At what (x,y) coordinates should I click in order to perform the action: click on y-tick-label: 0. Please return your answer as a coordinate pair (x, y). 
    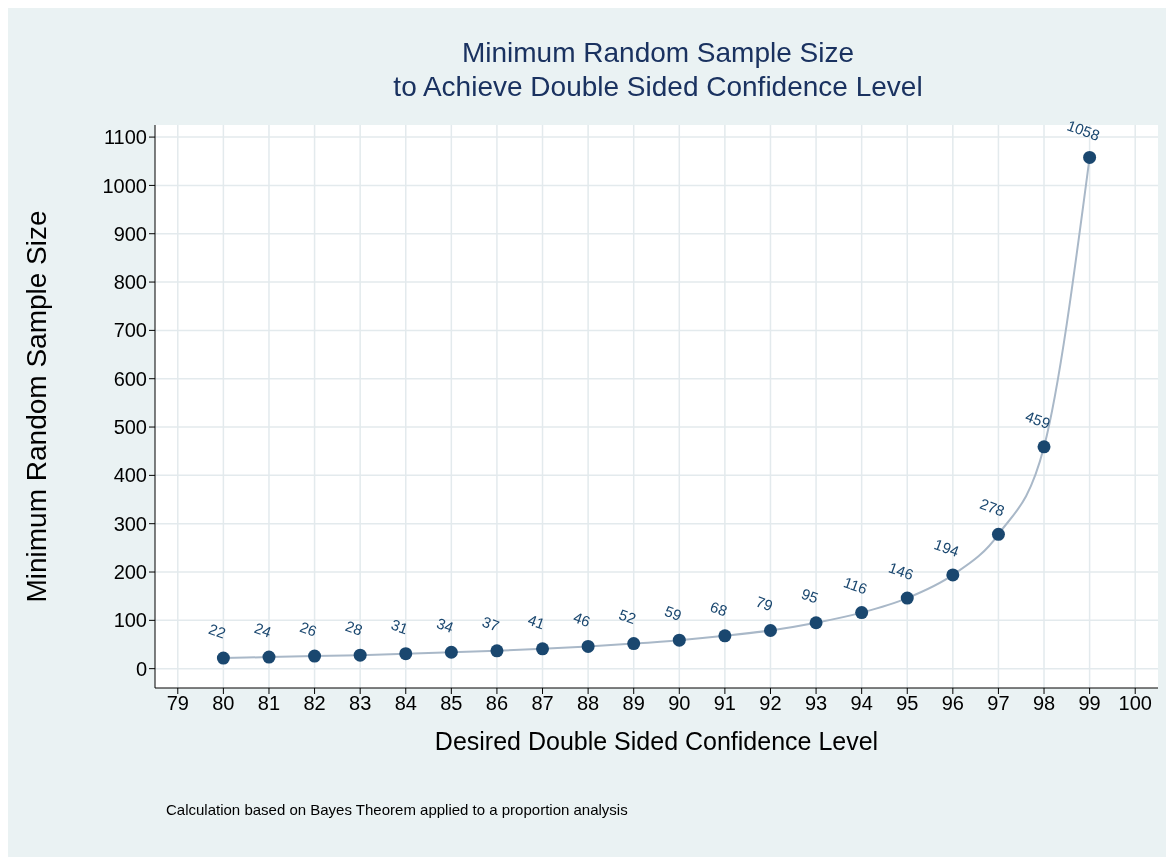
    Looking at the image, I should click on (141, 668).